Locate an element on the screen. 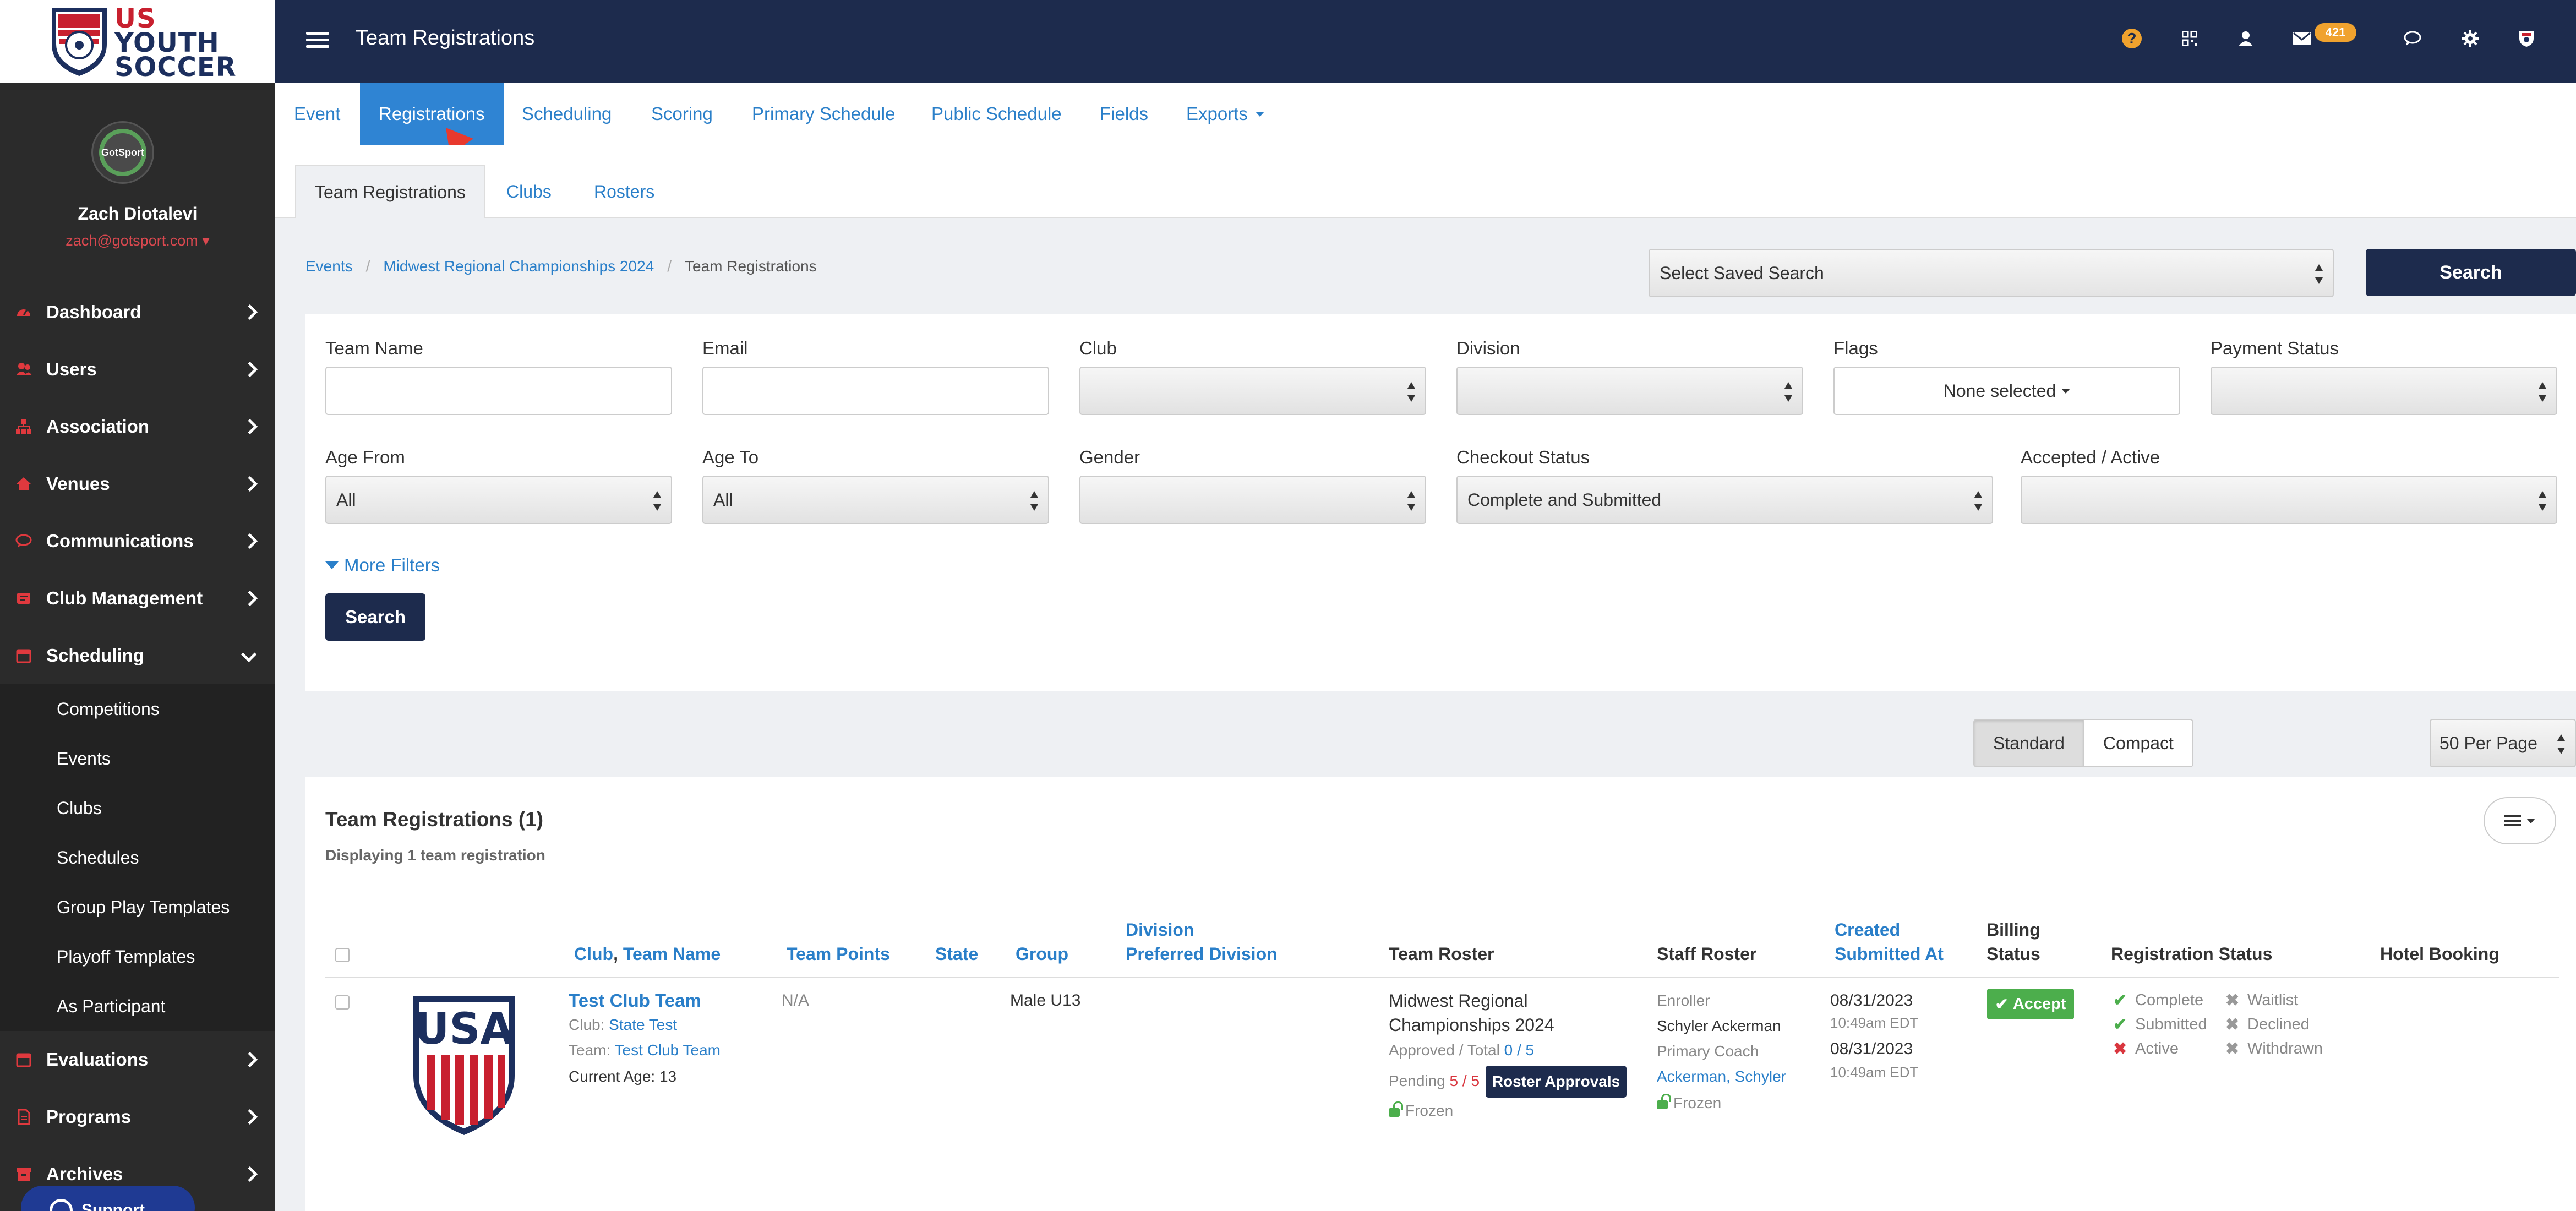 This screenshot has width=2576, height=1211. sidebar-item-venues: Venues is located at coordinates (137, 483).